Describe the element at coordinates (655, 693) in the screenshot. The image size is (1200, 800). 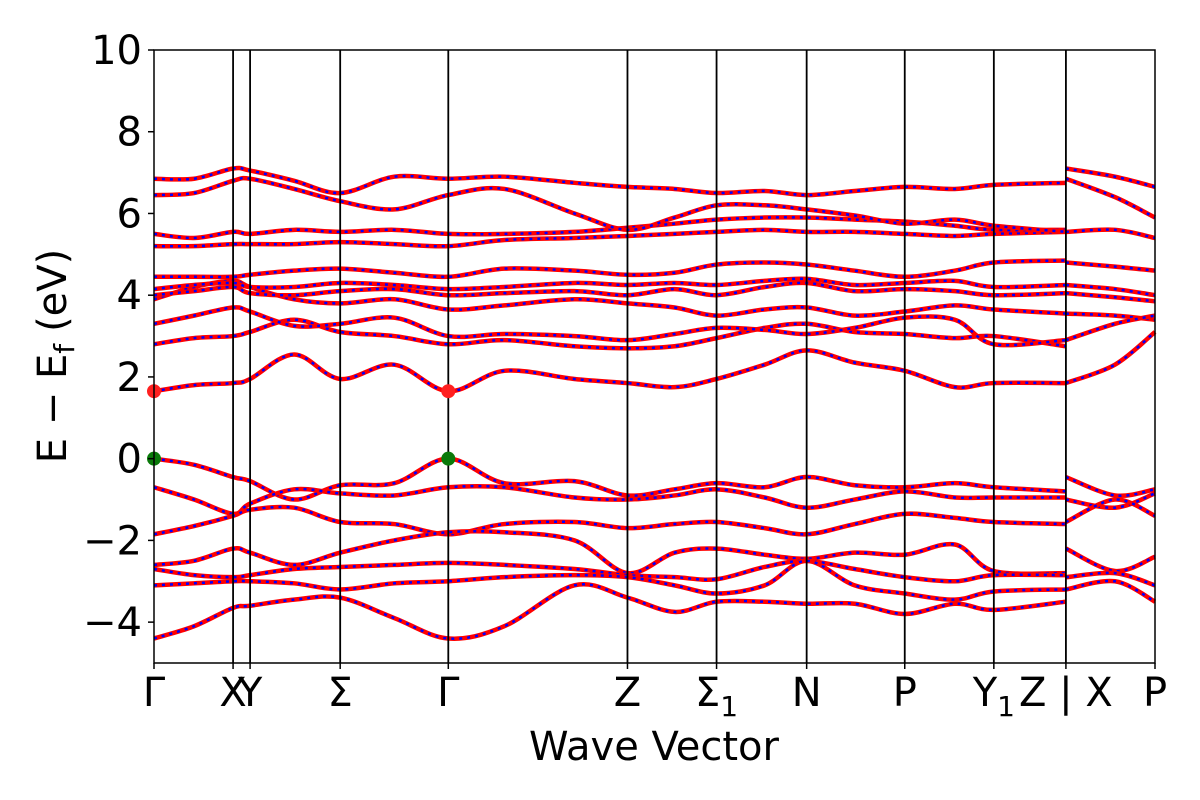
I see `x-axis-ticks: Γ XY Σ Γ Z Σ1 N P Y1 Z | X P` at that location.